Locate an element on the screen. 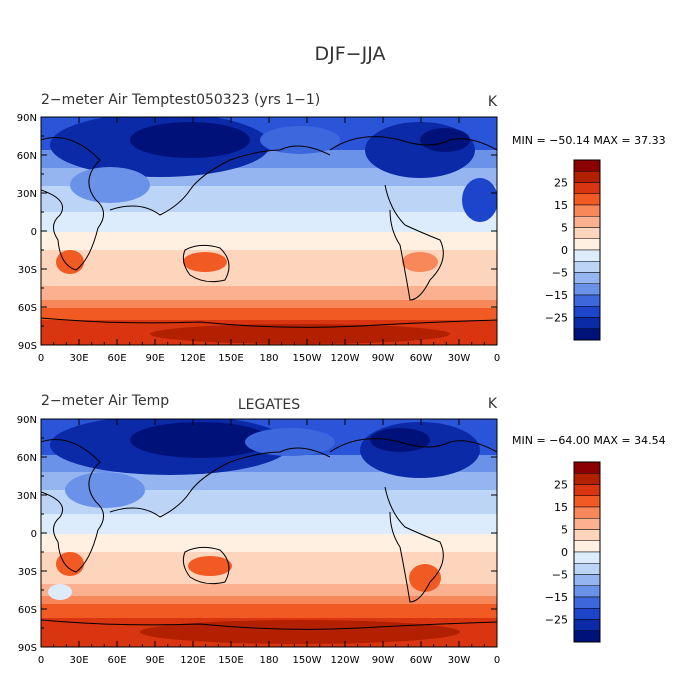 The width and height of the screenshot is (700, 700). panel-stats: MIN = −64.00 MAX = 34.54 is located at coordinates (589, 440).